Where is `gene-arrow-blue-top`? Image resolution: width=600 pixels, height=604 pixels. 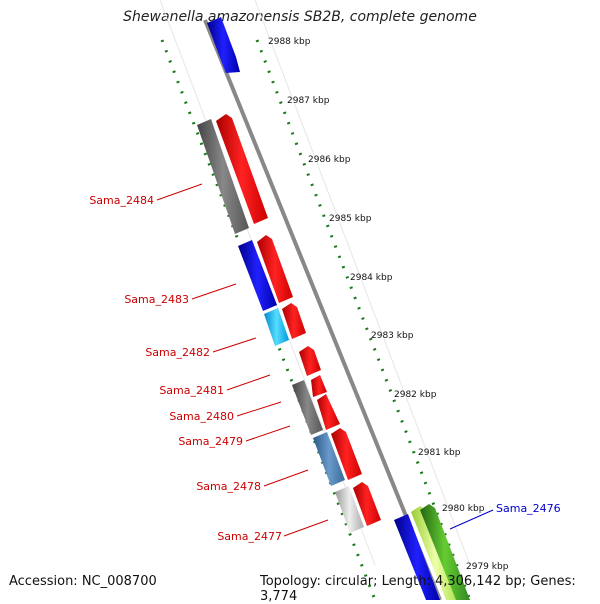 gene-arrow-blue-top is located at coordinates (223, 45).